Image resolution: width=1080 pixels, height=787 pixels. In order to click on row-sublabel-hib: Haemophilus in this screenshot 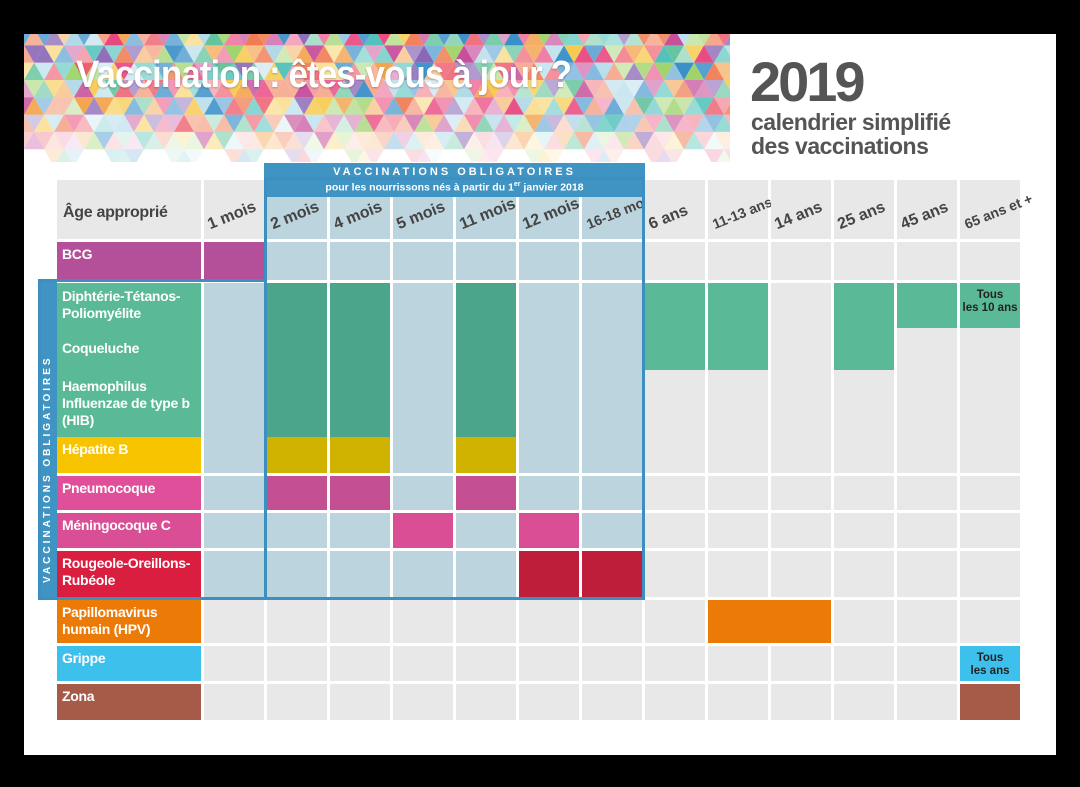, I will do `click(104, 386)`.